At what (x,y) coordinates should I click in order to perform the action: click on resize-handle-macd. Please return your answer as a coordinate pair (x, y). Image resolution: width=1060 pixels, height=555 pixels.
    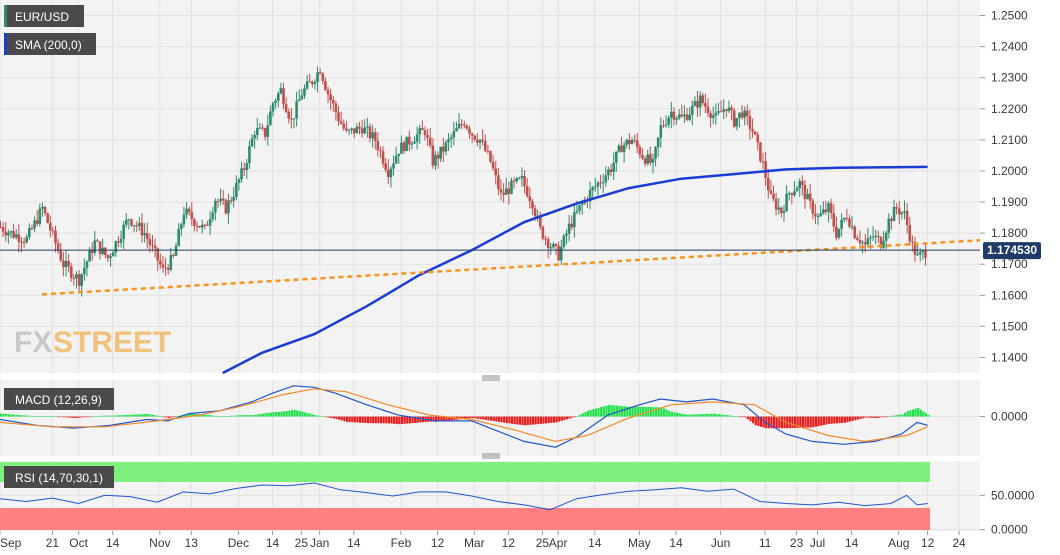
    Looking at the image, I should click on (491, 378).